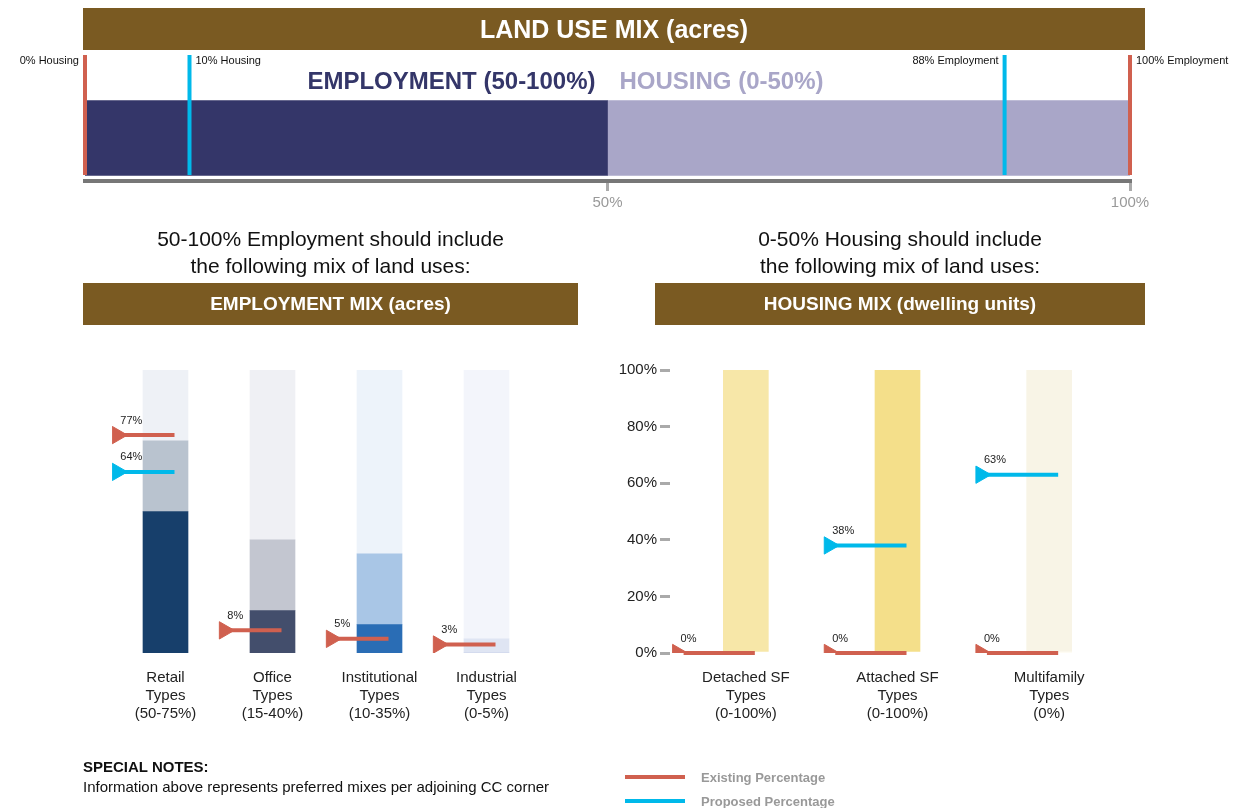  I want to click on legend-label: Proposed Percentage, so click(768, 800).